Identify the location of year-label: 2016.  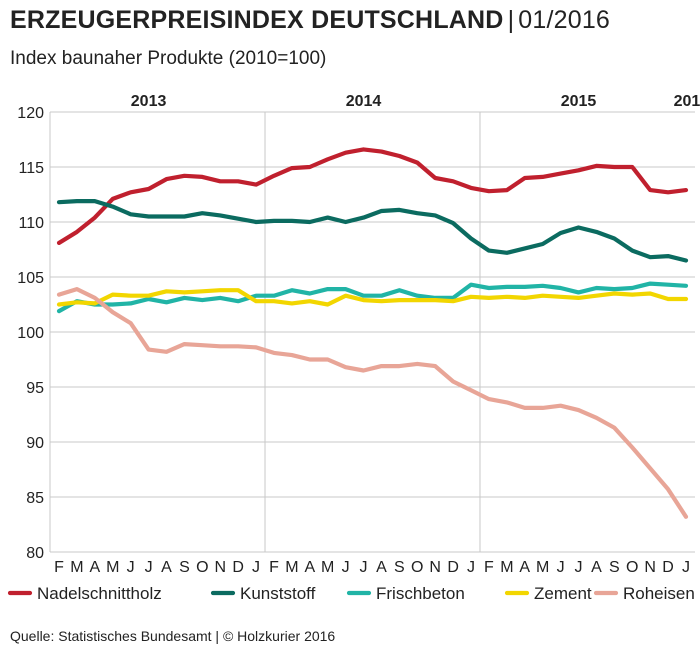
(687, 101).